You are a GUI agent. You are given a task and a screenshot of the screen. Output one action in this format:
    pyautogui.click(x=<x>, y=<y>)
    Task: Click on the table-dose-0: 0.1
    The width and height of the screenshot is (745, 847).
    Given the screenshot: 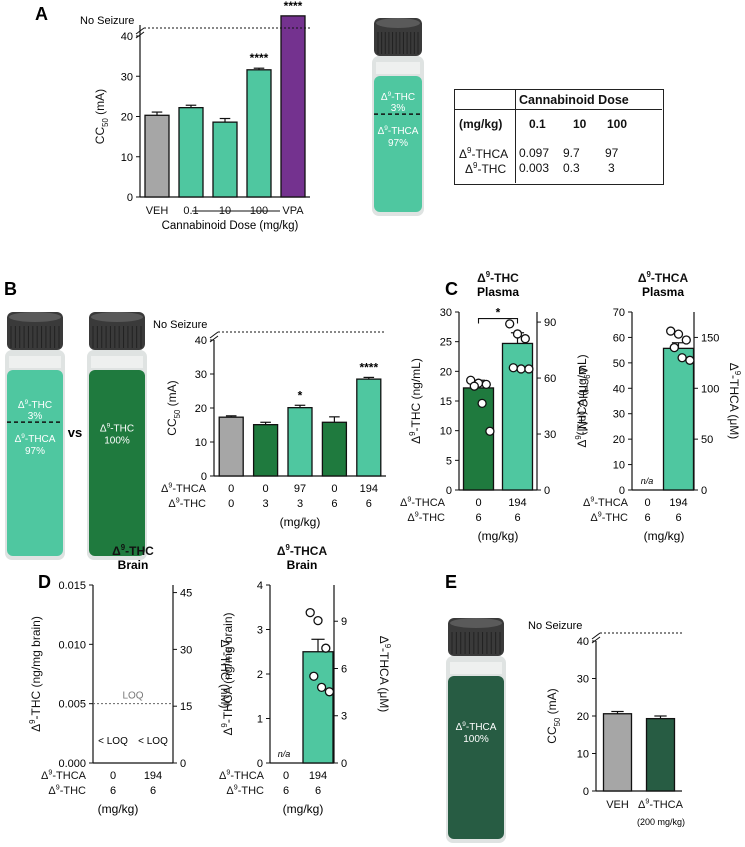 What is the action you would take?
    pyautogui.click(x=537, y=124)
    